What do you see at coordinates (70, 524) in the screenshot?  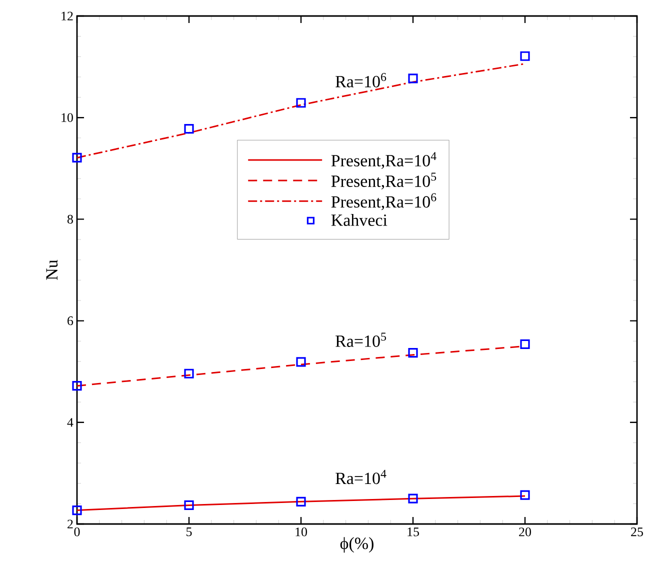 I see `y-tick-label: 2` at bounding box center [70, 524].